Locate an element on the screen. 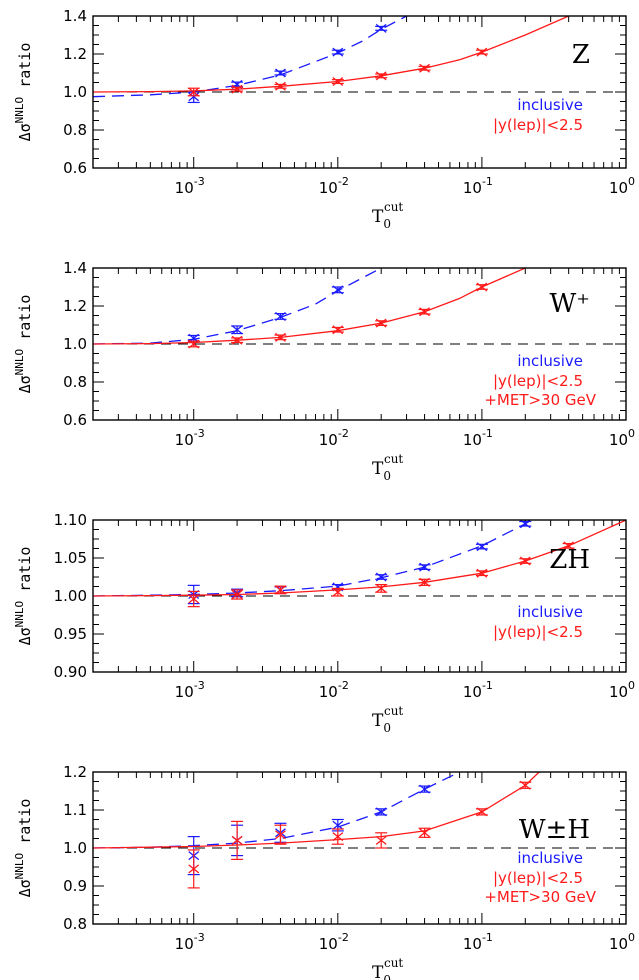  y-tick-label: 1.1 is located at coordinates (75, 810).